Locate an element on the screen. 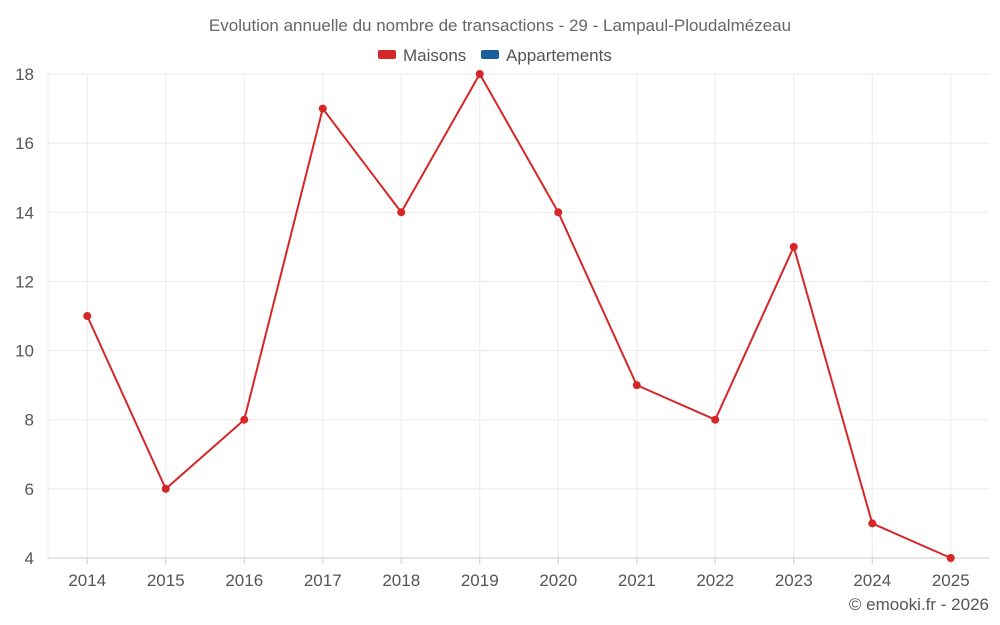 The image size is (1000, 625). legend-item-appartements: Appartements is located at coordinates (546, 55).